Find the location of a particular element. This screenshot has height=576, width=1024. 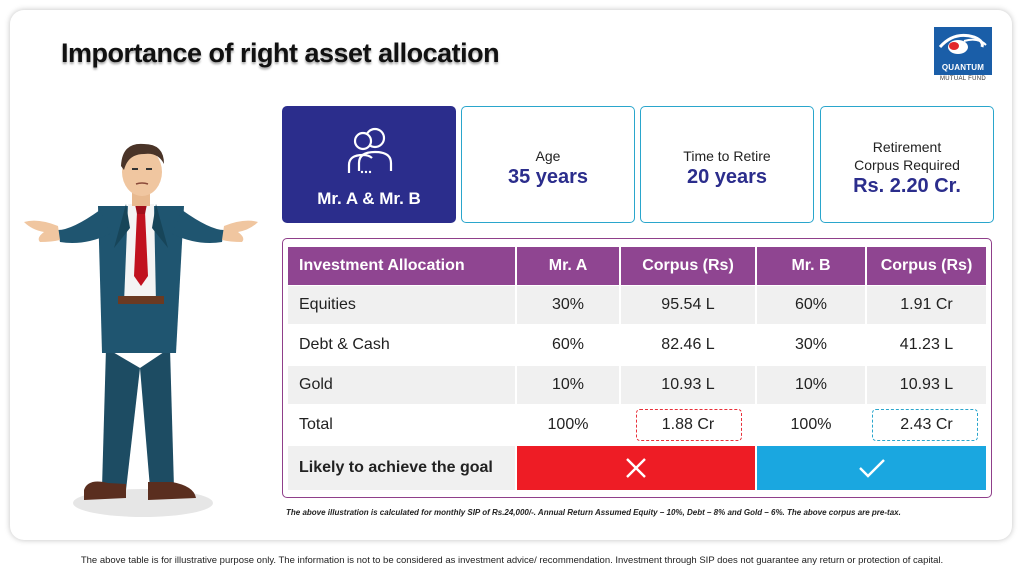

card-corpus-required: Retirement Corpus Required Rs. 2.20 Cr. is located at coordinates (907, 164).